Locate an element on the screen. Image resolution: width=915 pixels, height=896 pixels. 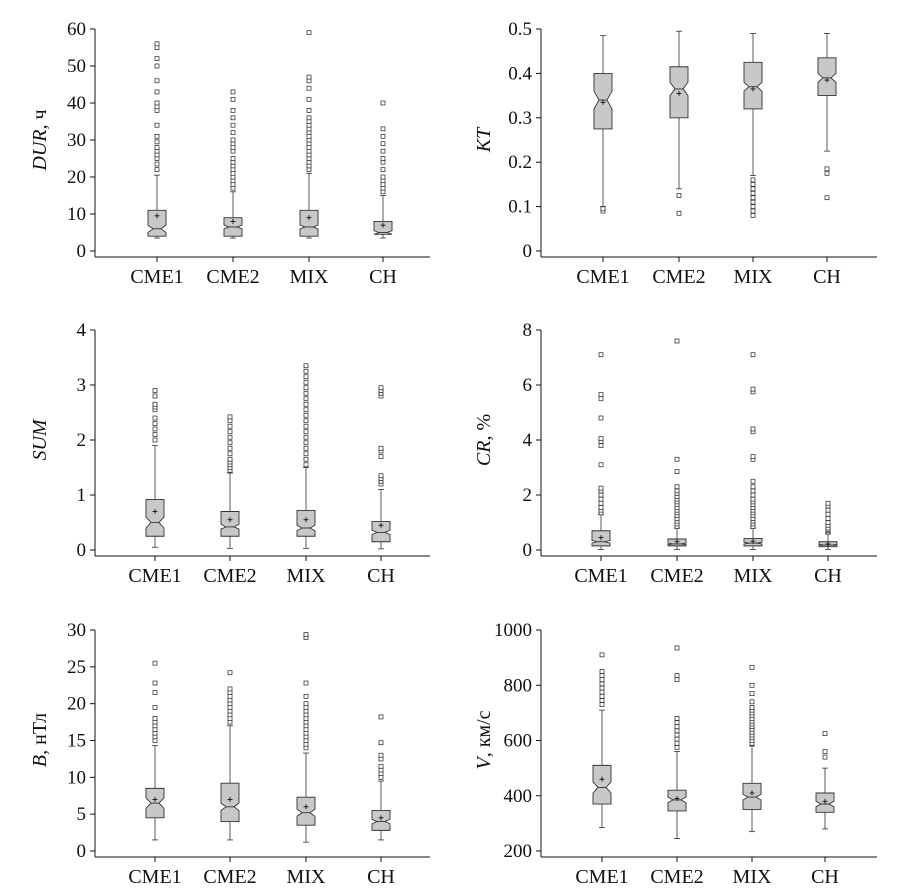
y-tick-label: 4 is located at coordinates (528, 440).